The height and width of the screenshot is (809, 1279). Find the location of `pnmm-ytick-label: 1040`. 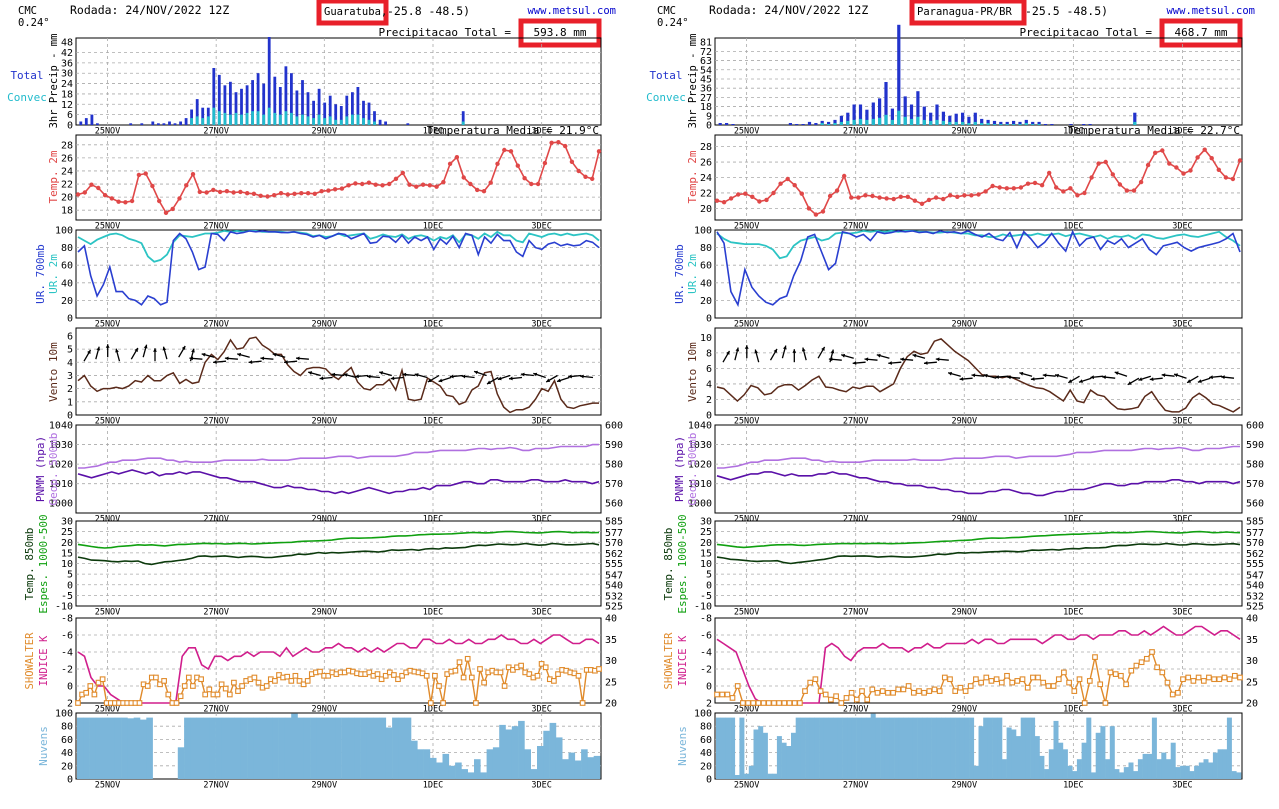

pnmm-ytick-label: 1040 is located at coordinates (61, 426).